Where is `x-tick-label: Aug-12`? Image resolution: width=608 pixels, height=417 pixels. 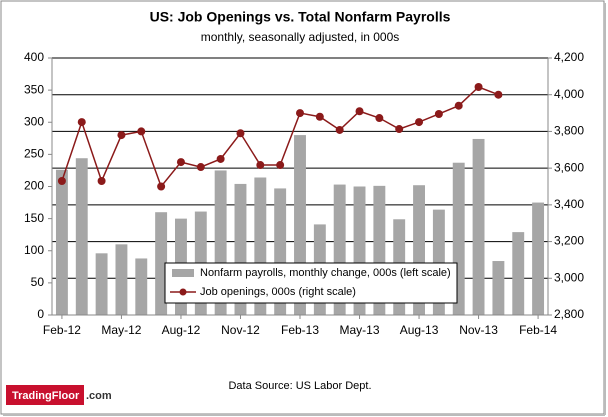 x-tick-label: Aug-12 is located at coordinates (181, 330).